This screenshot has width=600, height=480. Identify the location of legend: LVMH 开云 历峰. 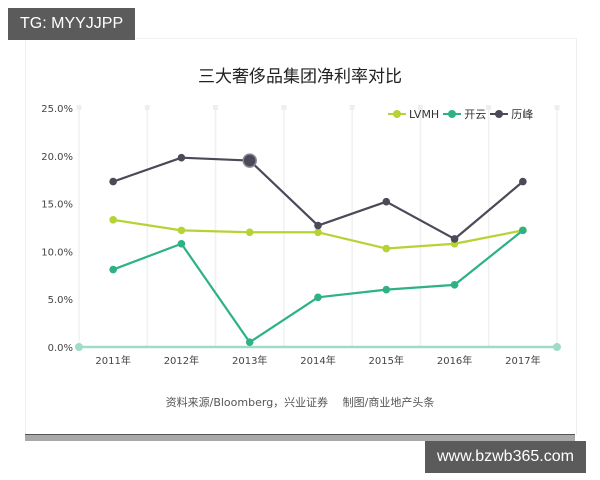
(462, 114).